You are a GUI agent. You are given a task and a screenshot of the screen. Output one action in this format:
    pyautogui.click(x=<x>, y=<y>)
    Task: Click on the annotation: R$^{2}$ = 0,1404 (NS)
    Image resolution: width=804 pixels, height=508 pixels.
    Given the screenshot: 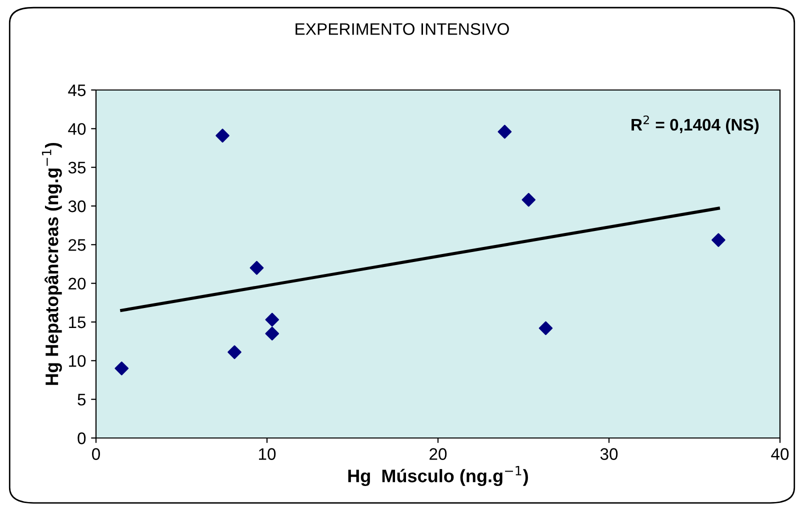 What is the action you would take?
    pyautogui.click(x=695, y=124)
    